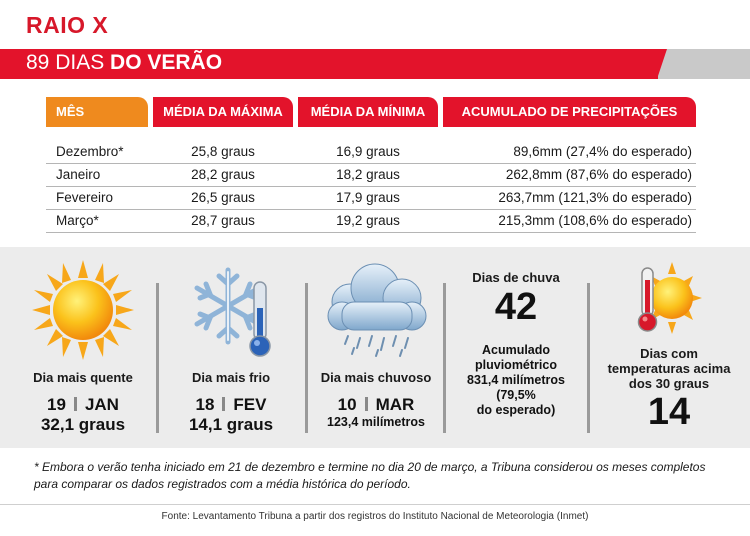 The image size is (750, 536). What do you see at coordinates (223, 174) in the screenshot?
I see `cell-avg-max: 28,2 graus` at bounding box center [223, 174].